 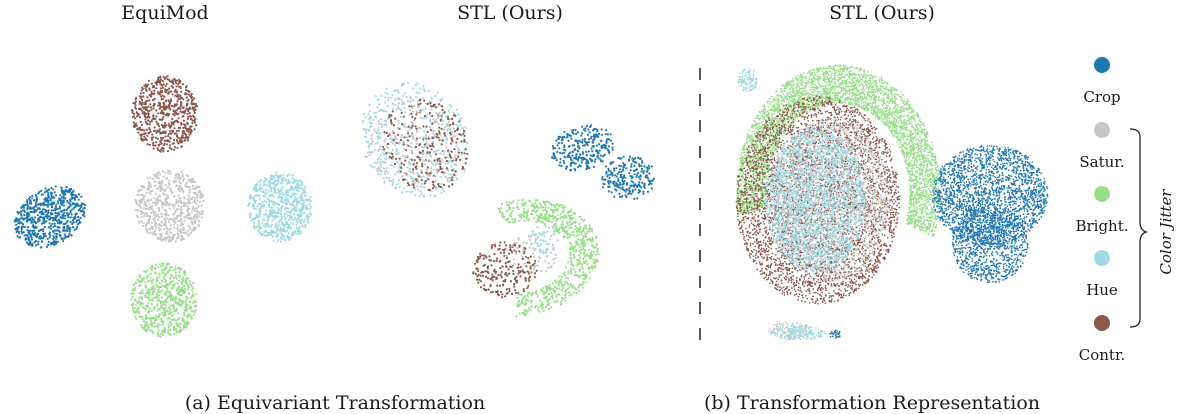 I want to click on panel-title-equimod: EquiMod, so click(x=165, y=13).